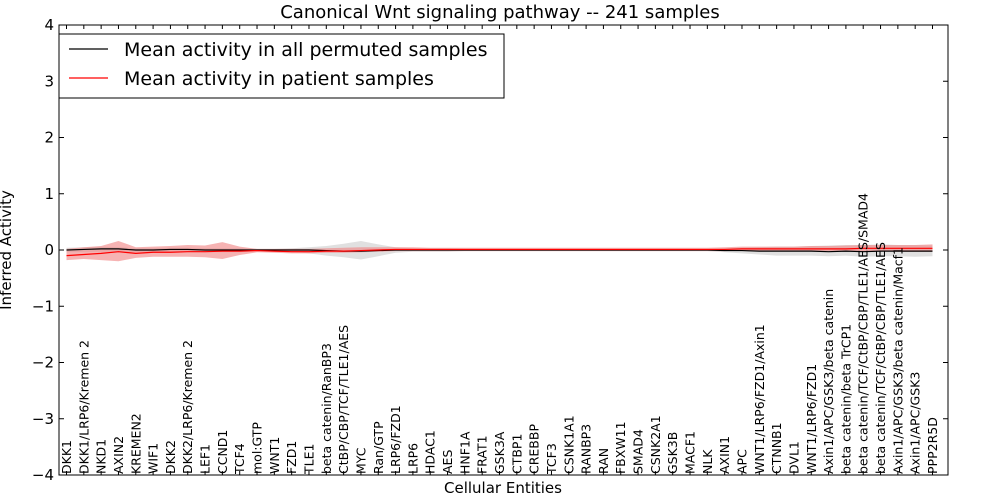 The image size is (1000, 500). I want to click on x-tick-label: WNT1, so click(274, 455).